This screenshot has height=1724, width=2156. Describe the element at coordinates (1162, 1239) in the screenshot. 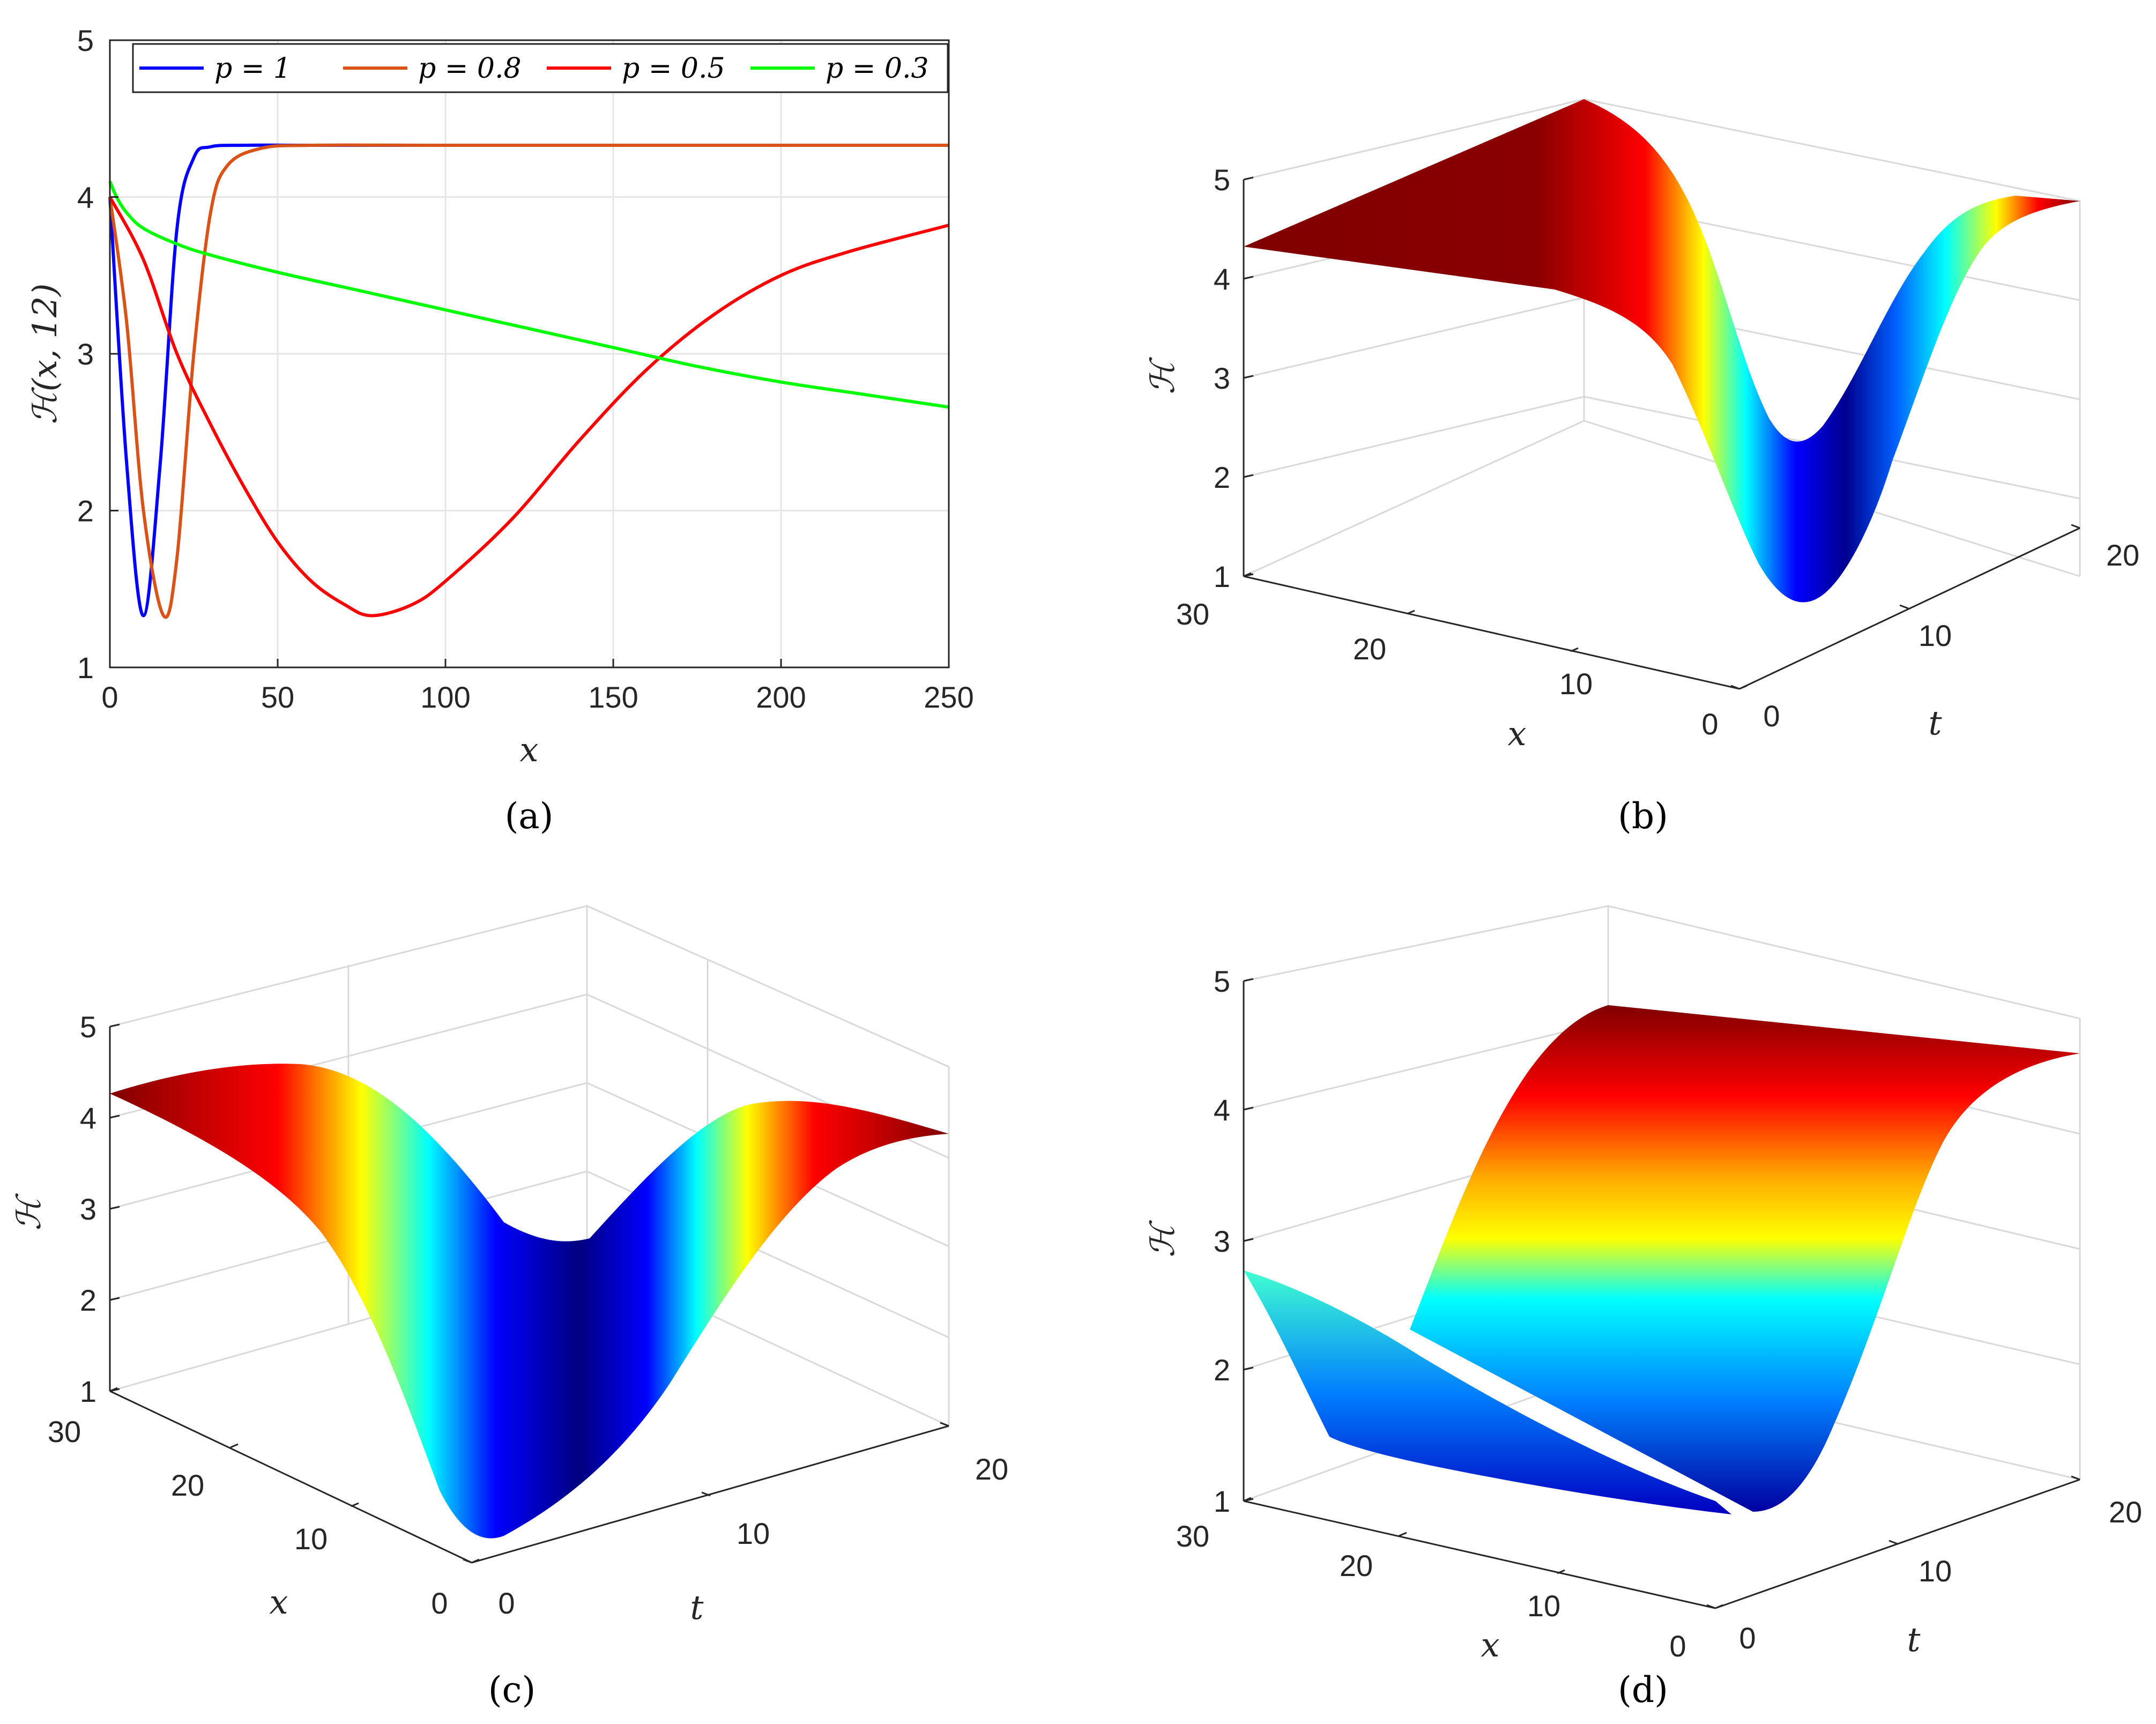

I see `panel-d-z-label: ℋ` at that location.